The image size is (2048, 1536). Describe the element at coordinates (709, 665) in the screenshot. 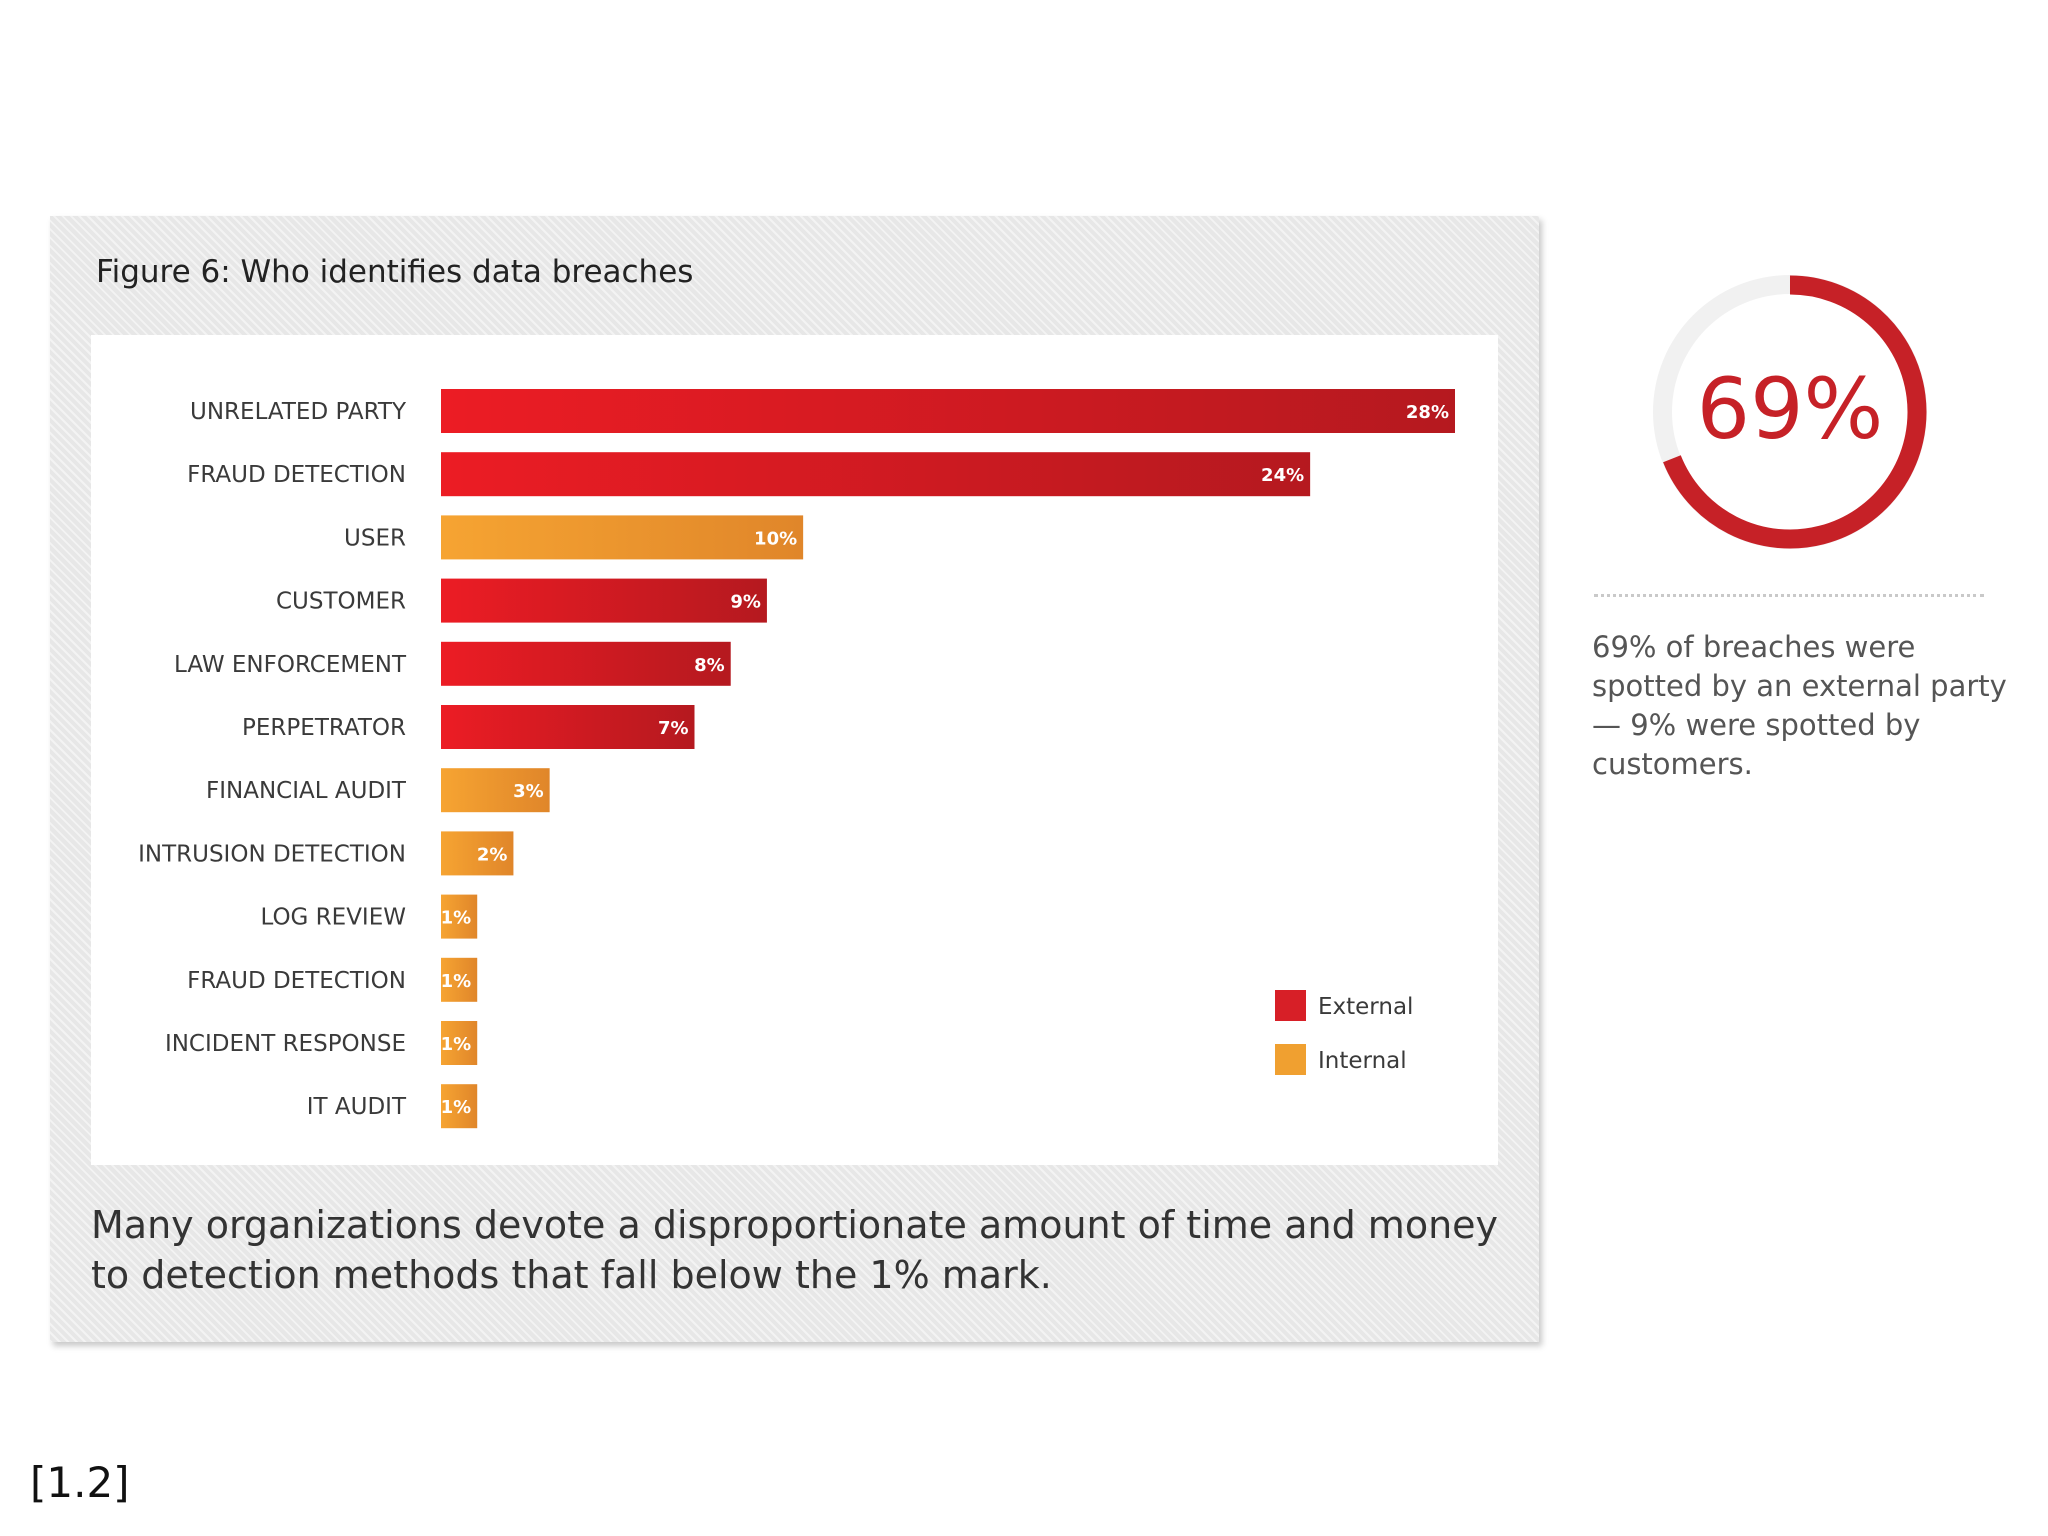

I see `value-label: 8%` at that location.